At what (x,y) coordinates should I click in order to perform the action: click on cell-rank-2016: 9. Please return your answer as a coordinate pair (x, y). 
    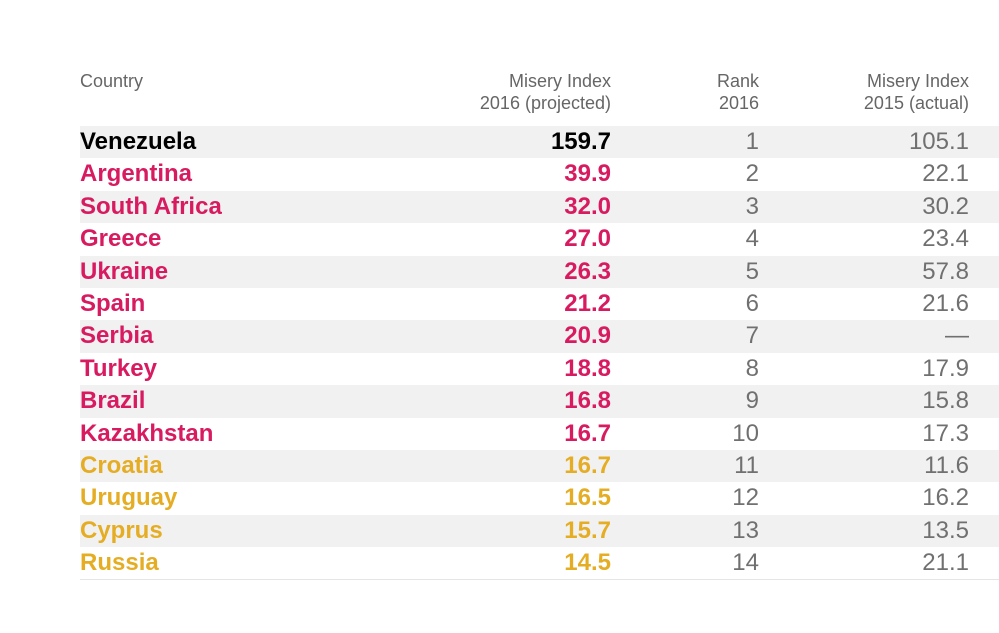
    Looking at the image, I should click on (752, 401).